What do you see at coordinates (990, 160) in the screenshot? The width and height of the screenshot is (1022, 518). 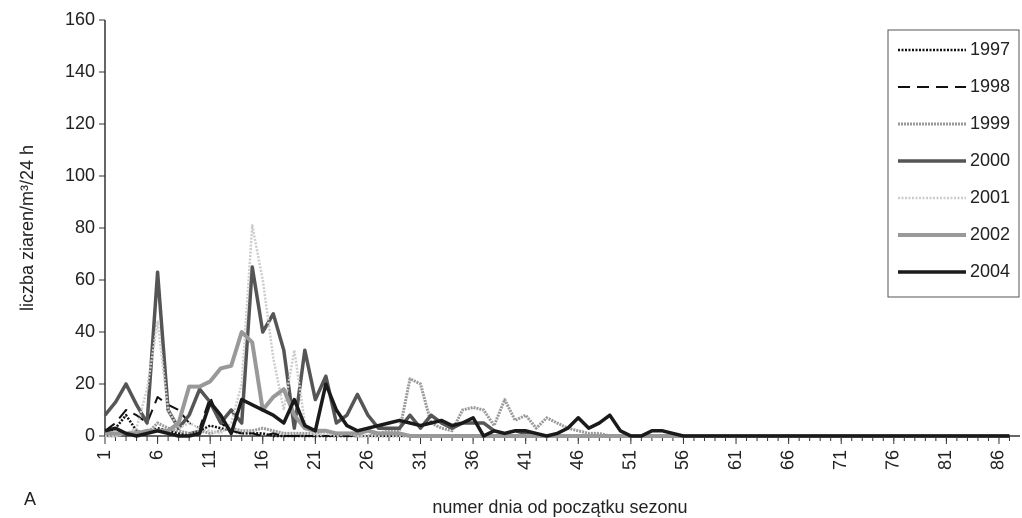 I see `legend-label: 2000` at bounding box center [990, 160].